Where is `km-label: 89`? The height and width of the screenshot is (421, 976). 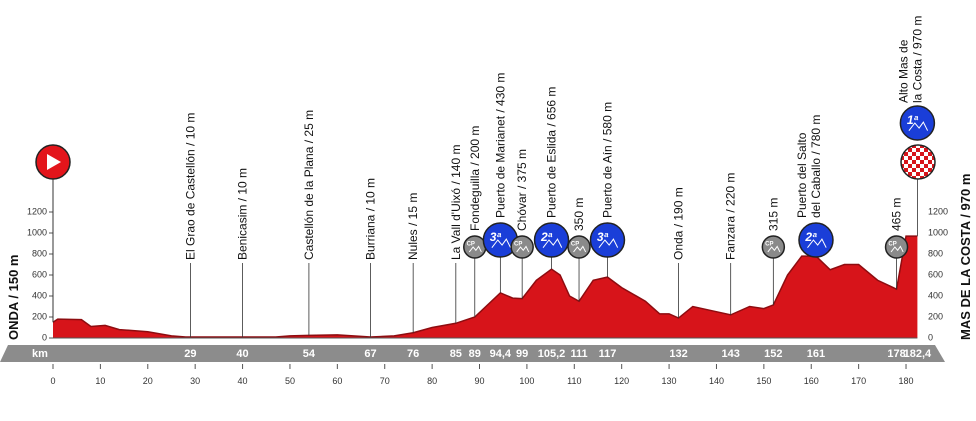 km-label: 89 is located at coordinates (475, 354).